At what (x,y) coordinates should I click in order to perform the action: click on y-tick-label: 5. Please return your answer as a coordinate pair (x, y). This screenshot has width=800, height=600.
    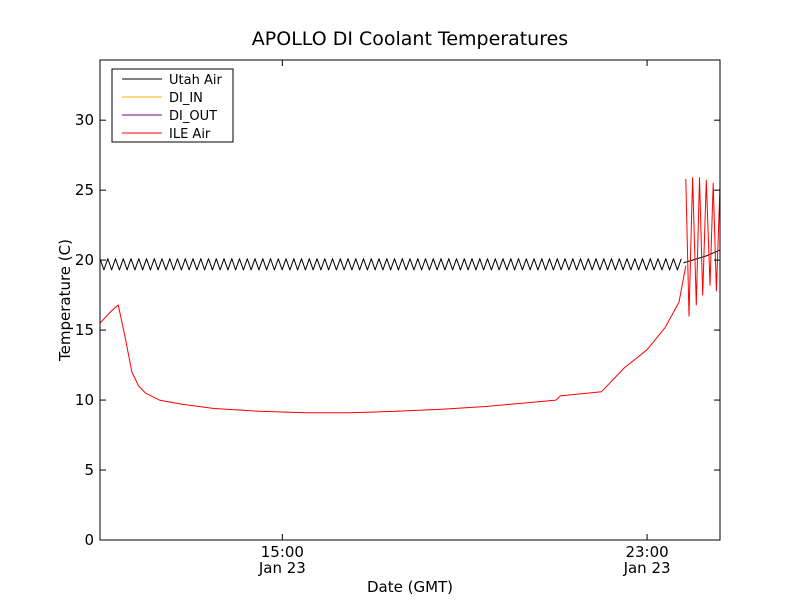
    Looking at the image, I should click on (89, 470).